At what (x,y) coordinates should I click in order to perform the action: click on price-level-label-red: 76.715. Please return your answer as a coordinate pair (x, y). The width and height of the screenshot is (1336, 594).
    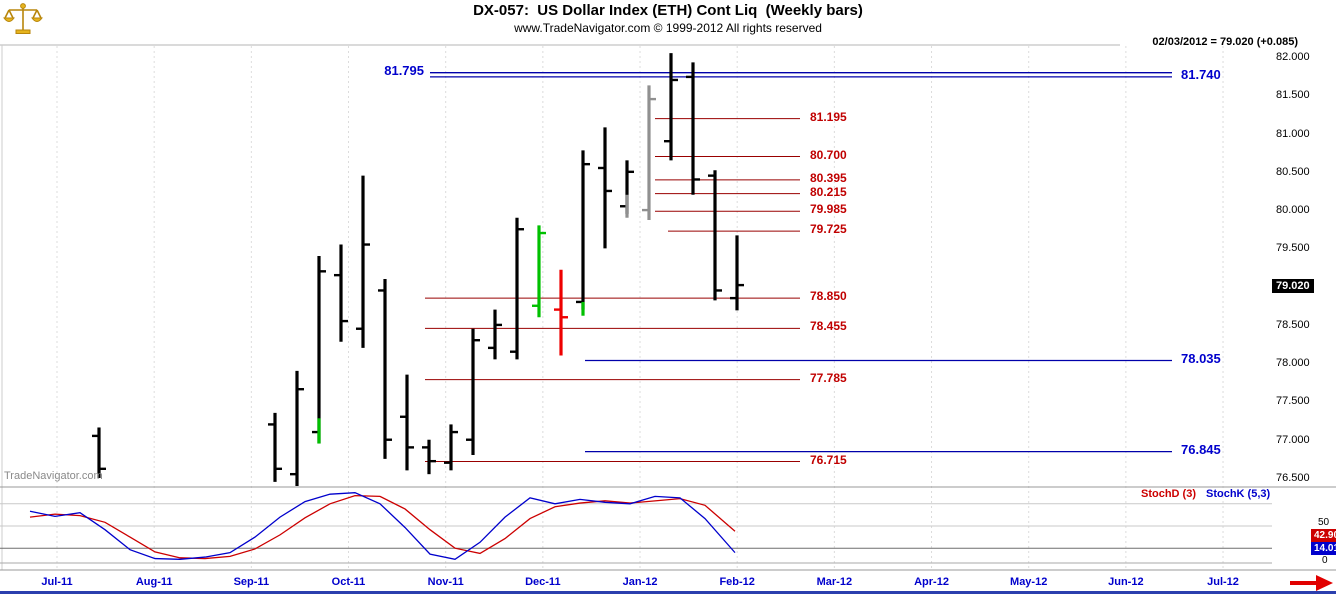
    Looking at the image, I should click on (828, 459).